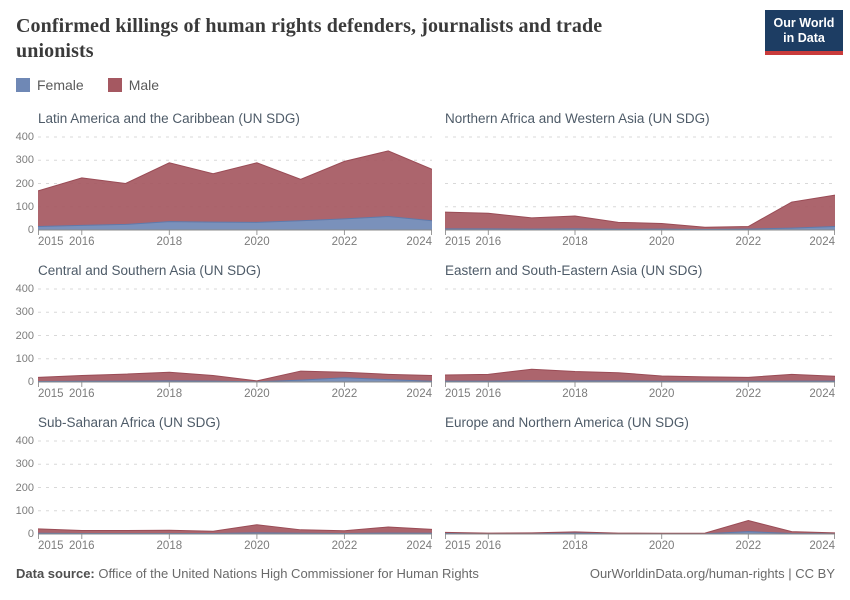  Describe the element at coordinates (804, 38) in the screenshot. I see `logo-line2: in Data` at that location.